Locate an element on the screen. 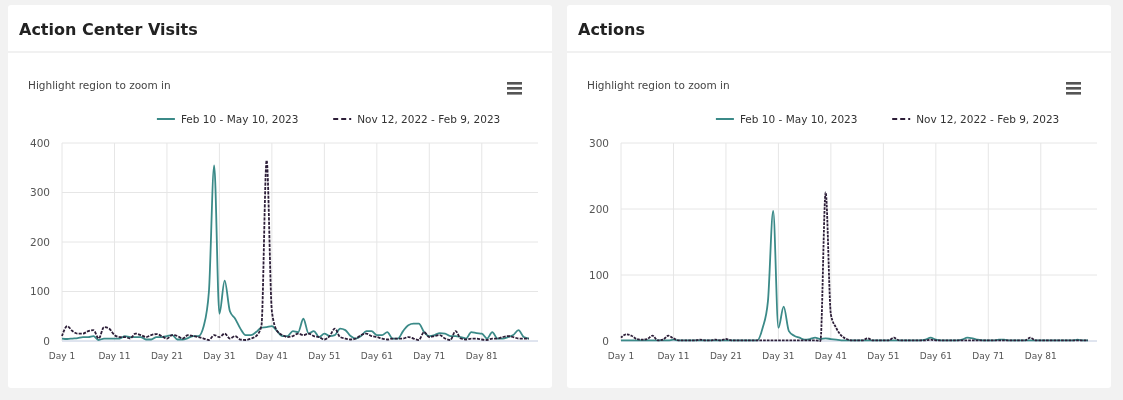 The image size is (1123, 400). chart-title: Action Center Visits is located at coordinates (108, 29).